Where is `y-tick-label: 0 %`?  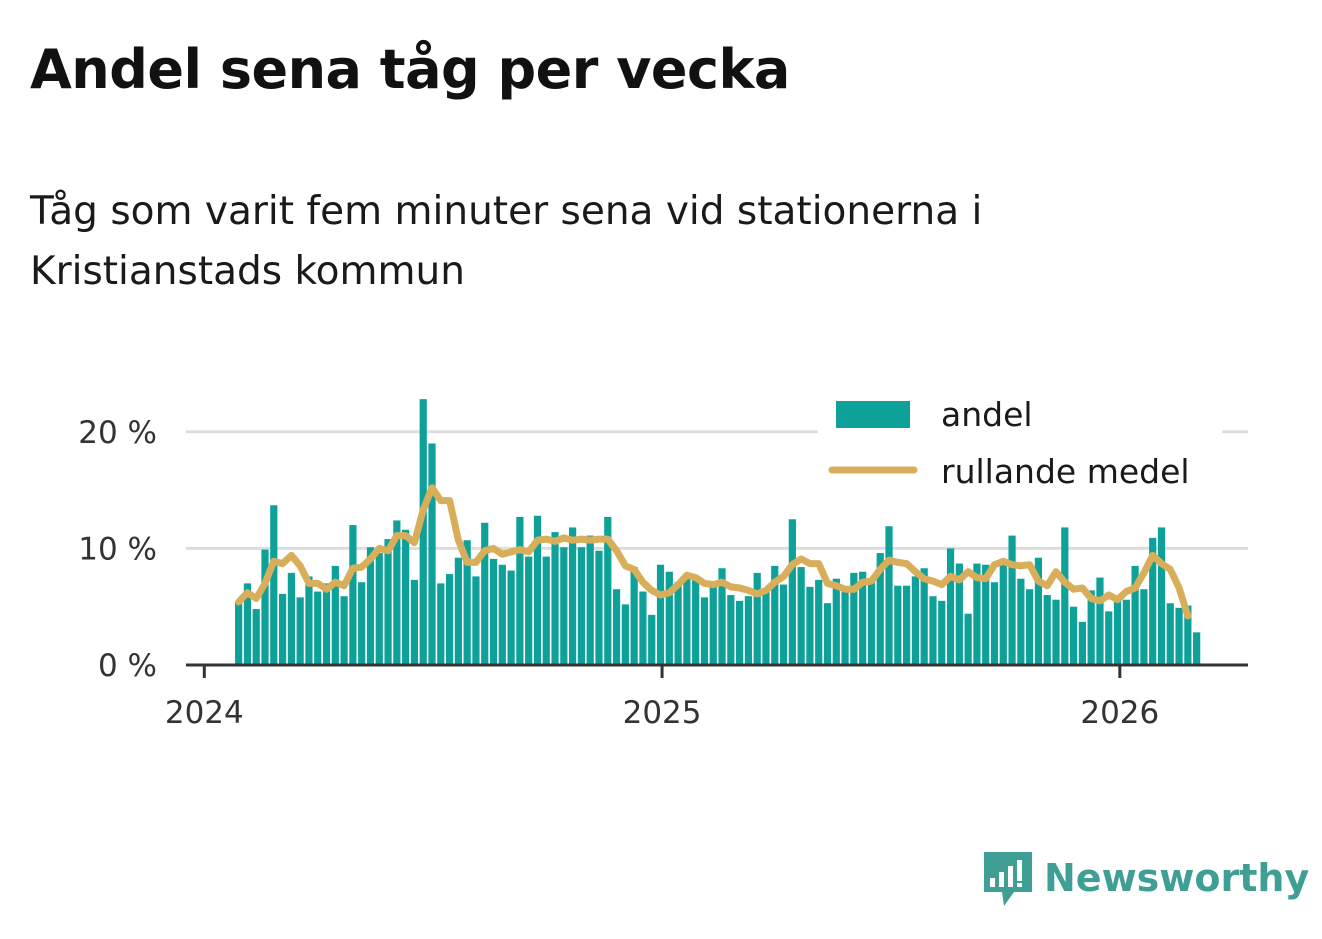 y-tick-label: 0 % is located at coordinates (127, 666).